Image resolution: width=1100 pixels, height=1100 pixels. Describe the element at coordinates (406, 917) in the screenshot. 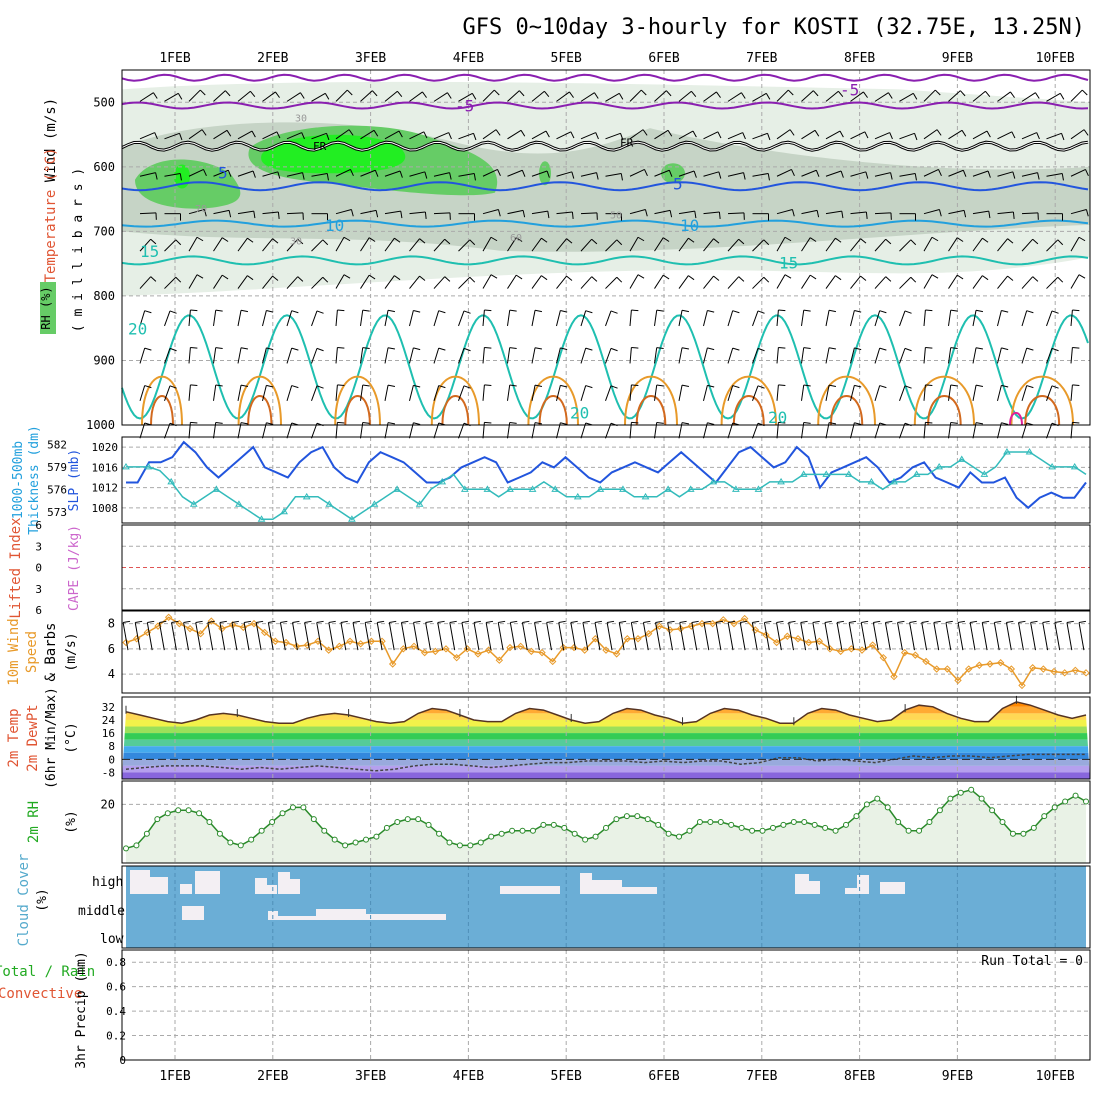

I see `cloud-middle` at that location.